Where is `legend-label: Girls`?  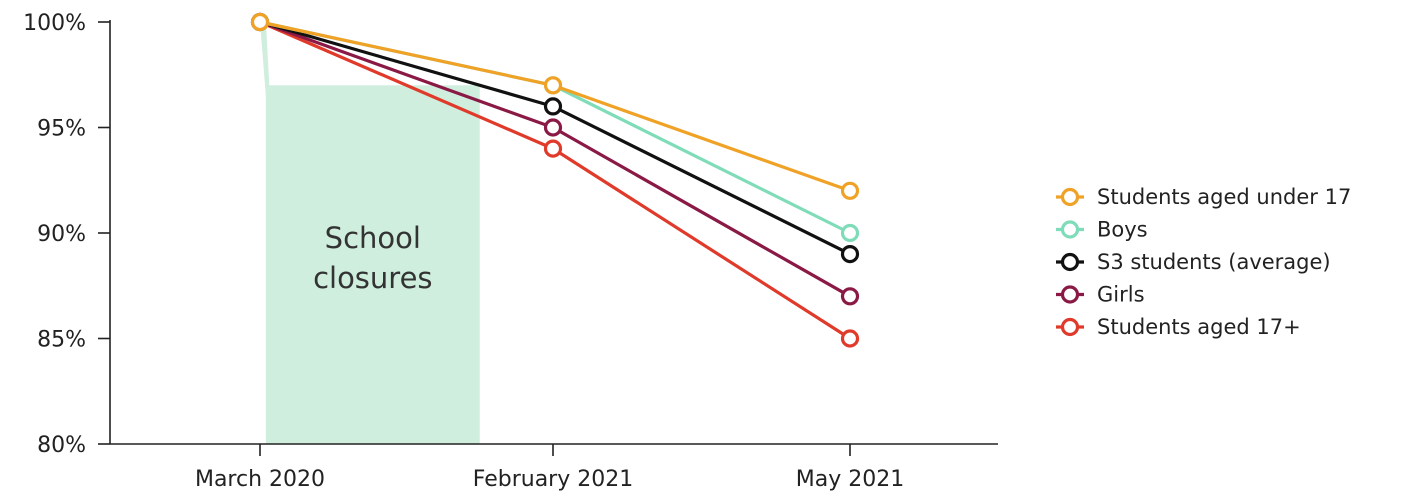 legend-label: Girls is located at coordinates (1121, 295).